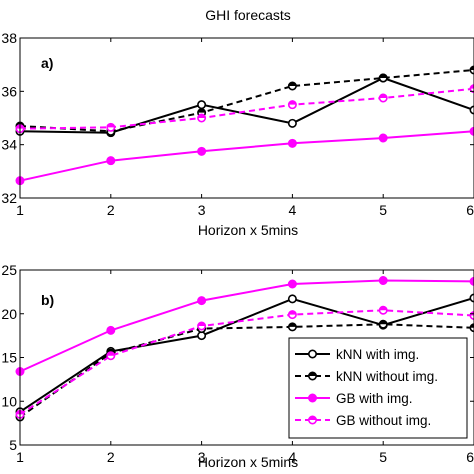 This screenshot has height=474, width=474. I want to click on panel-0-ytick-label: 32, so click(9, 198).